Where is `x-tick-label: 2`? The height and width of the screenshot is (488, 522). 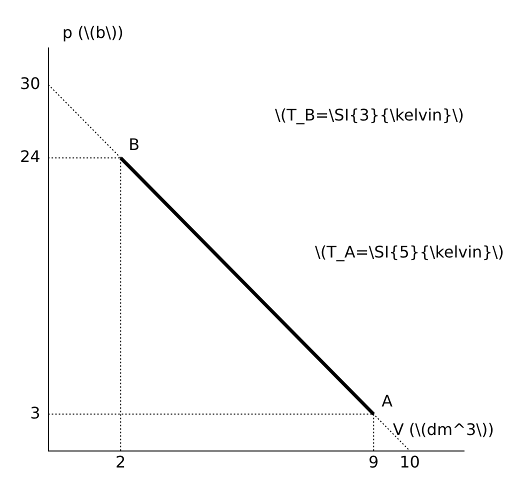
x-tick-label: 2 is located at coordinates (121, 462).